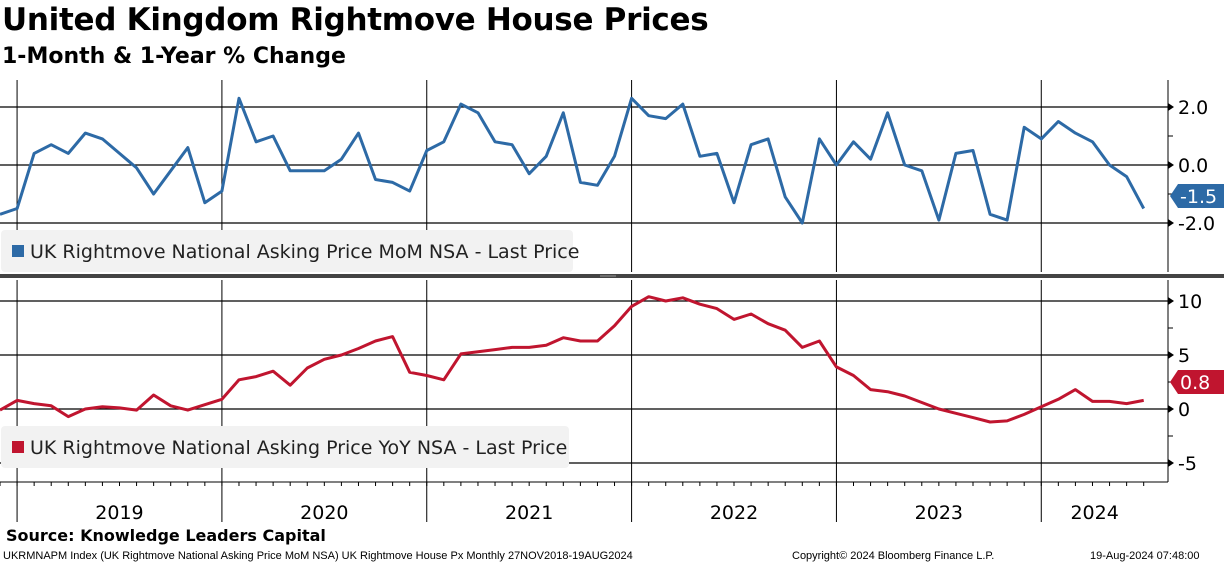 This screenshot has height=566, width=1224. I want to click on last-value-label: 0.8, so click(1195, 383).